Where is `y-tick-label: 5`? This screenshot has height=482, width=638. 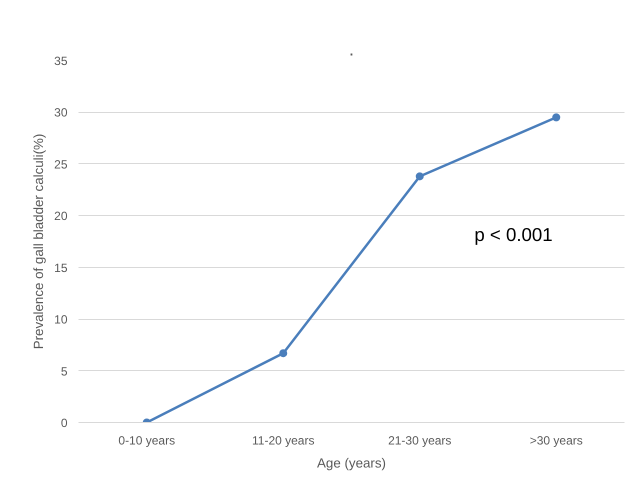
y-tick-label: 5 is located at coordinates (64, 371).